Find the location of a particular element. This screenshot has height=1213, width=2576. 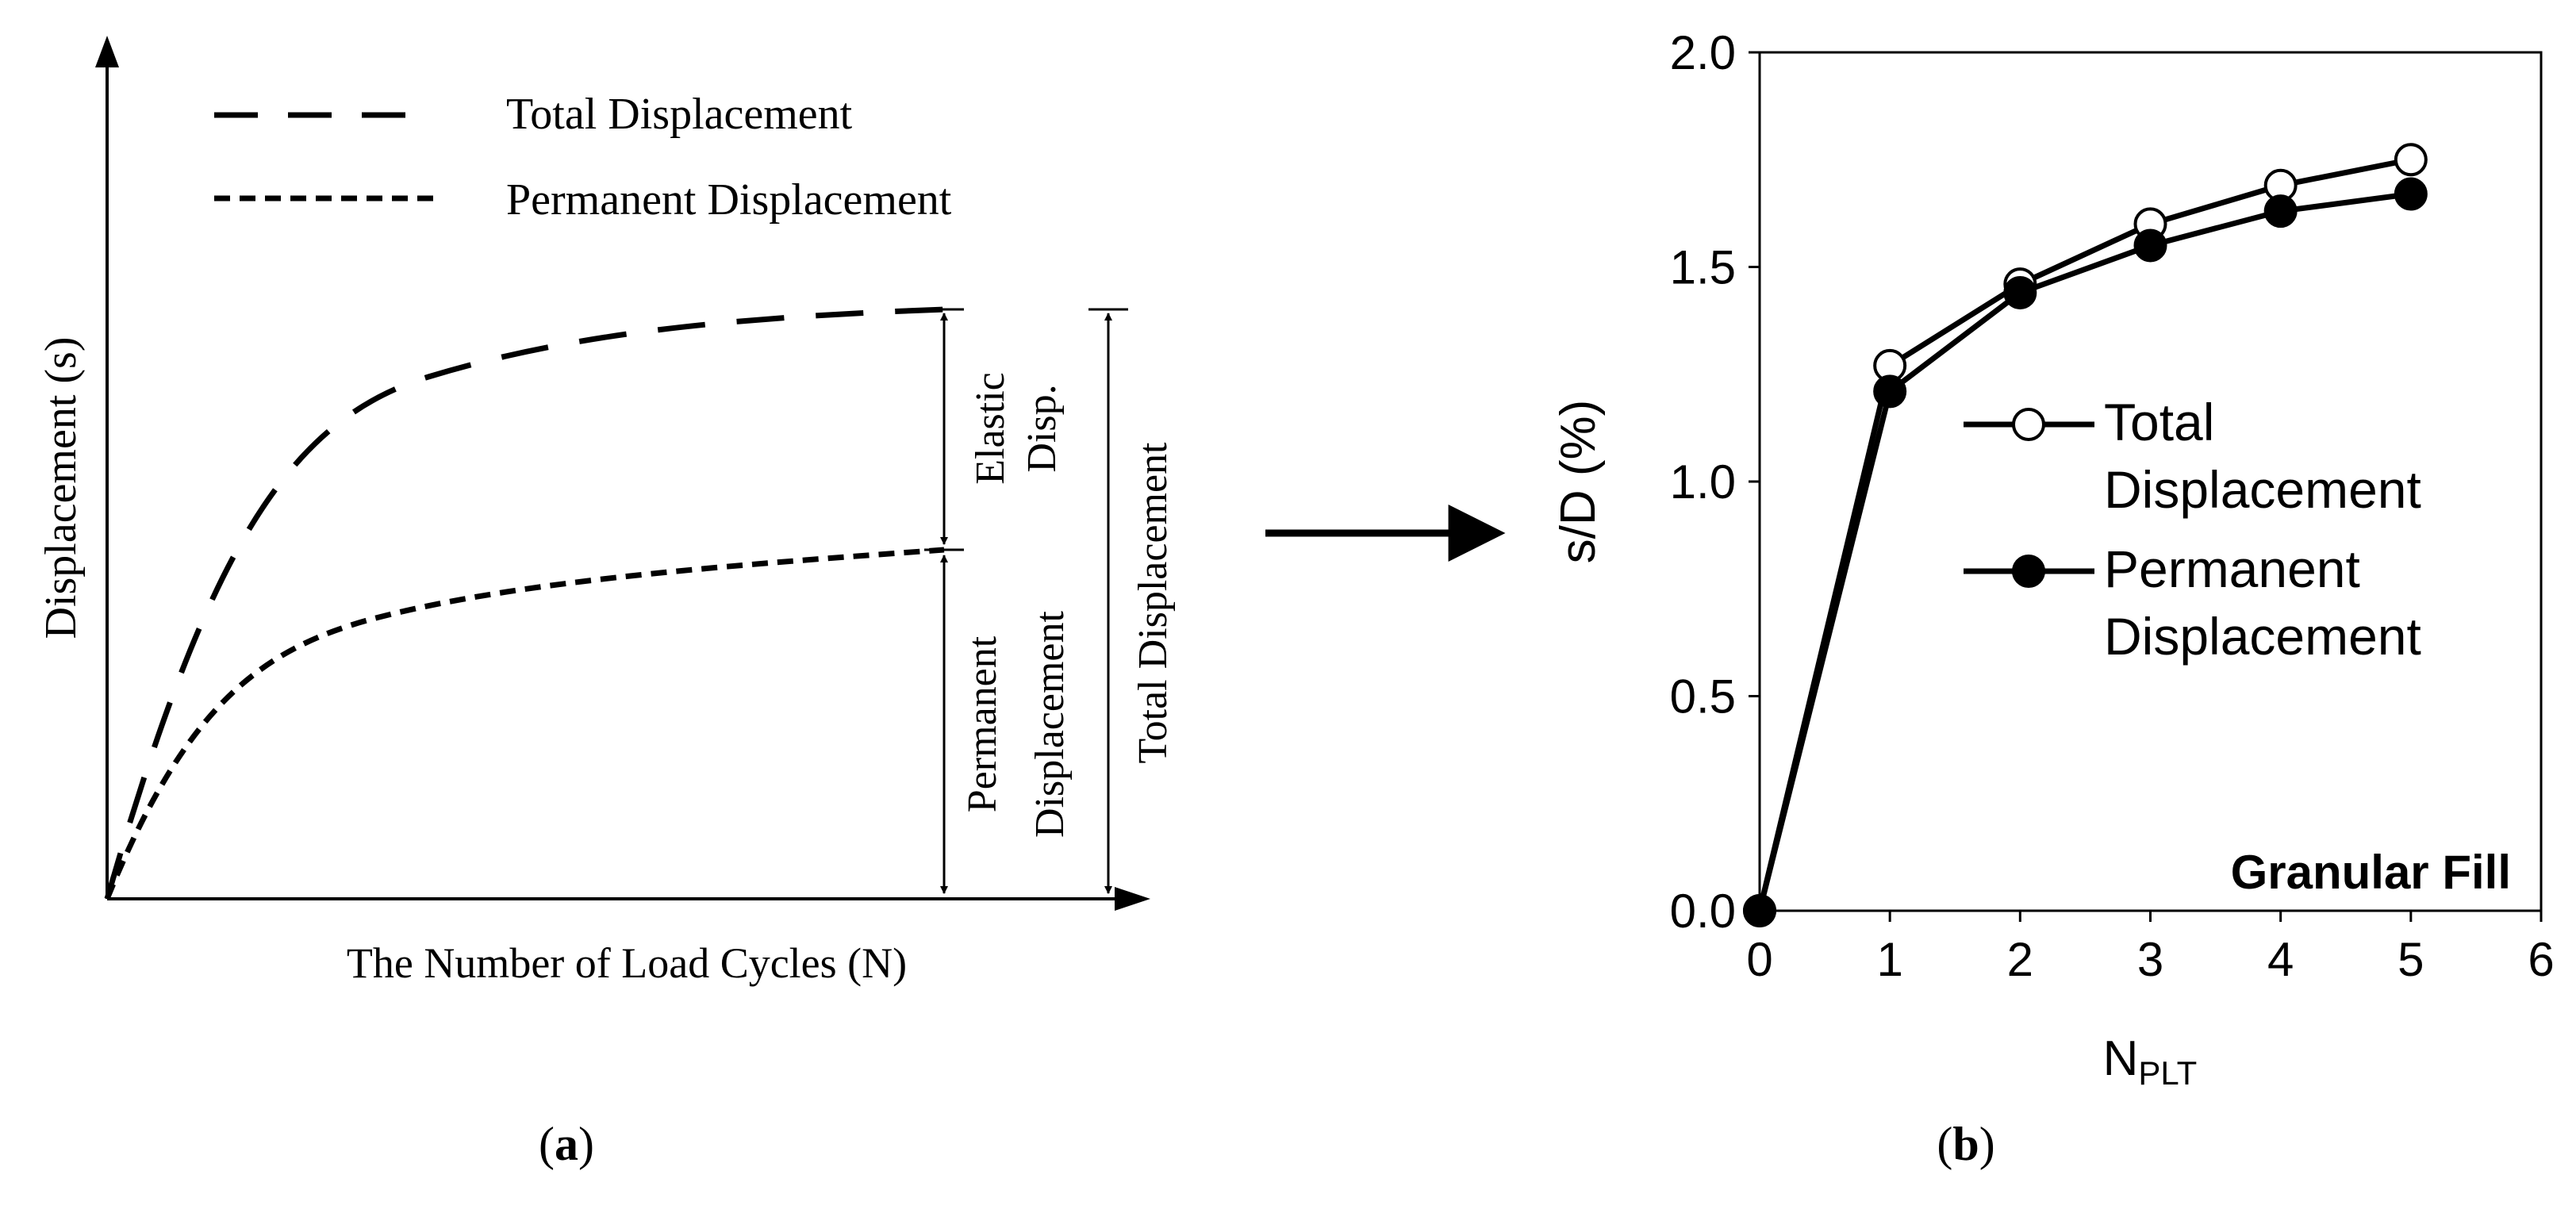

panel-b-y-title: s/D (%) is located at coordinates (1578, 482).